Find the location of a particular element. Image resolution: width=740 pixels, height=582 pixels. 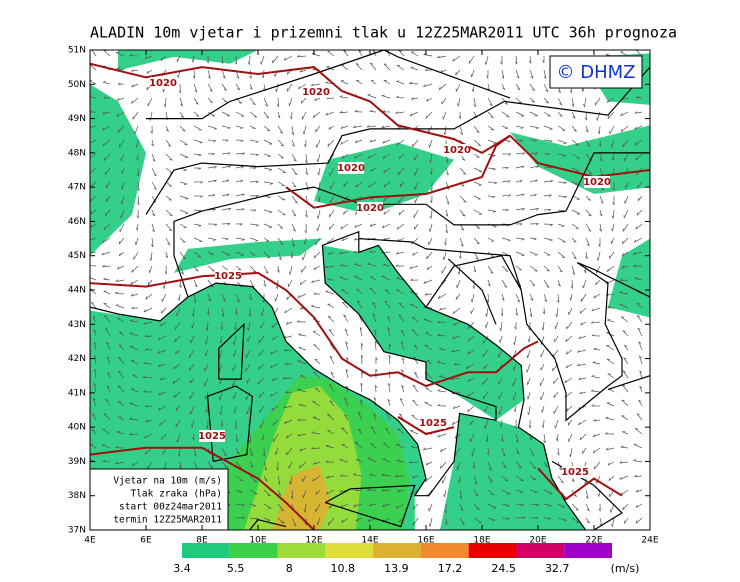

isobar is located at coordinates (580, 484).